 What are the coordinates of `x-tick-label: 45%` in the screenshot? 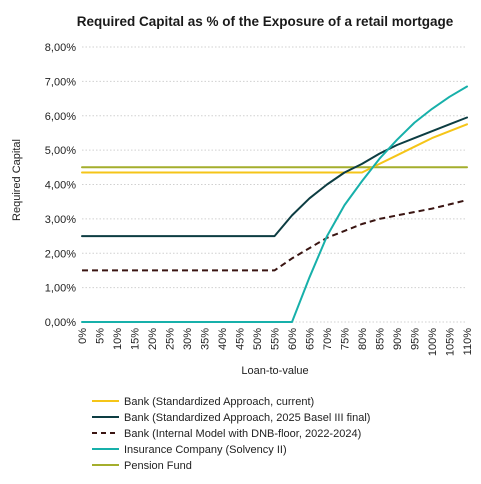 It's located at (241, 339).